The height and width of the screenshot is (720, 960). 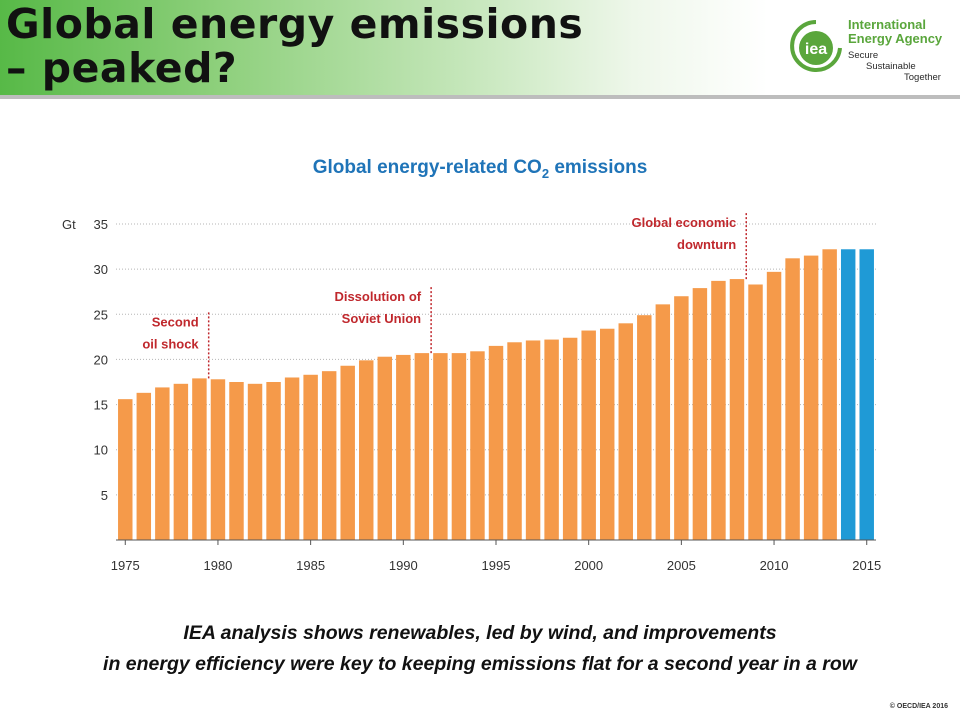 I want to click on logo-tagline-3: Together, so click(x=922, y=77).